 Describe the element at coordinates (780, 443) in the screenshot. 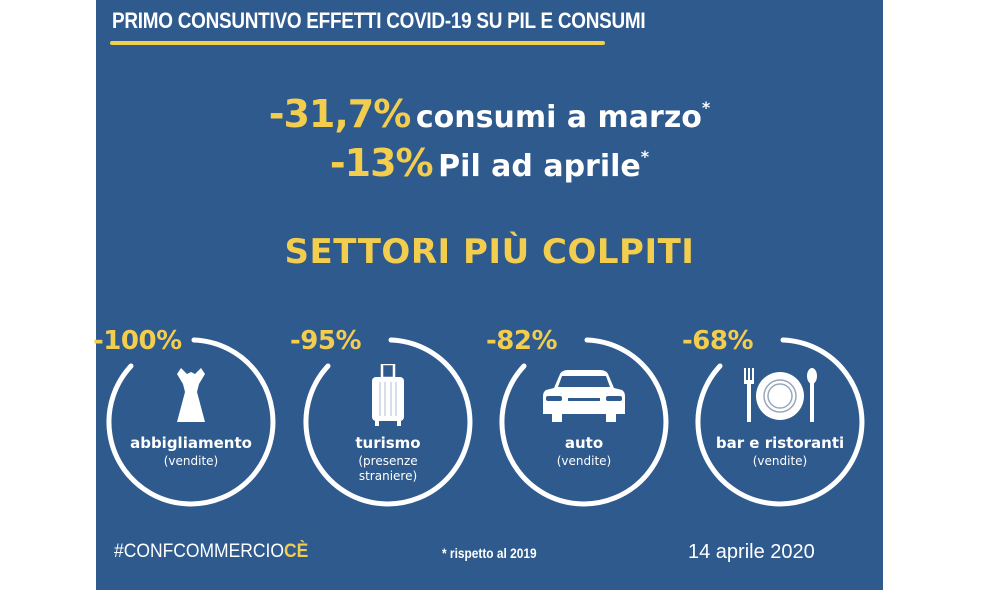

I see `sector-name: bar e ristoranti` at that location.